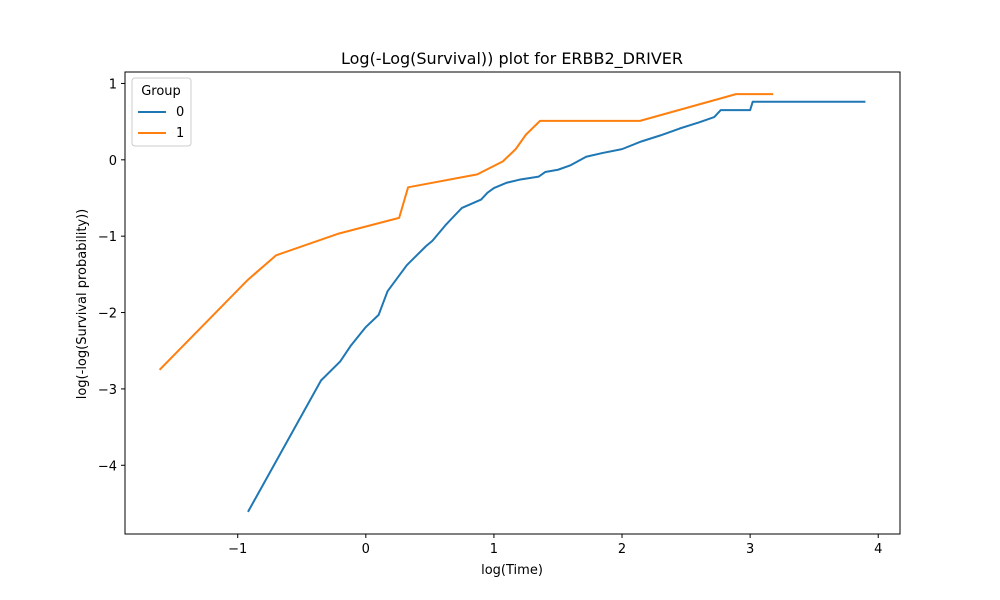  I want to click on legend: Group 0 1, so click(161, 112).